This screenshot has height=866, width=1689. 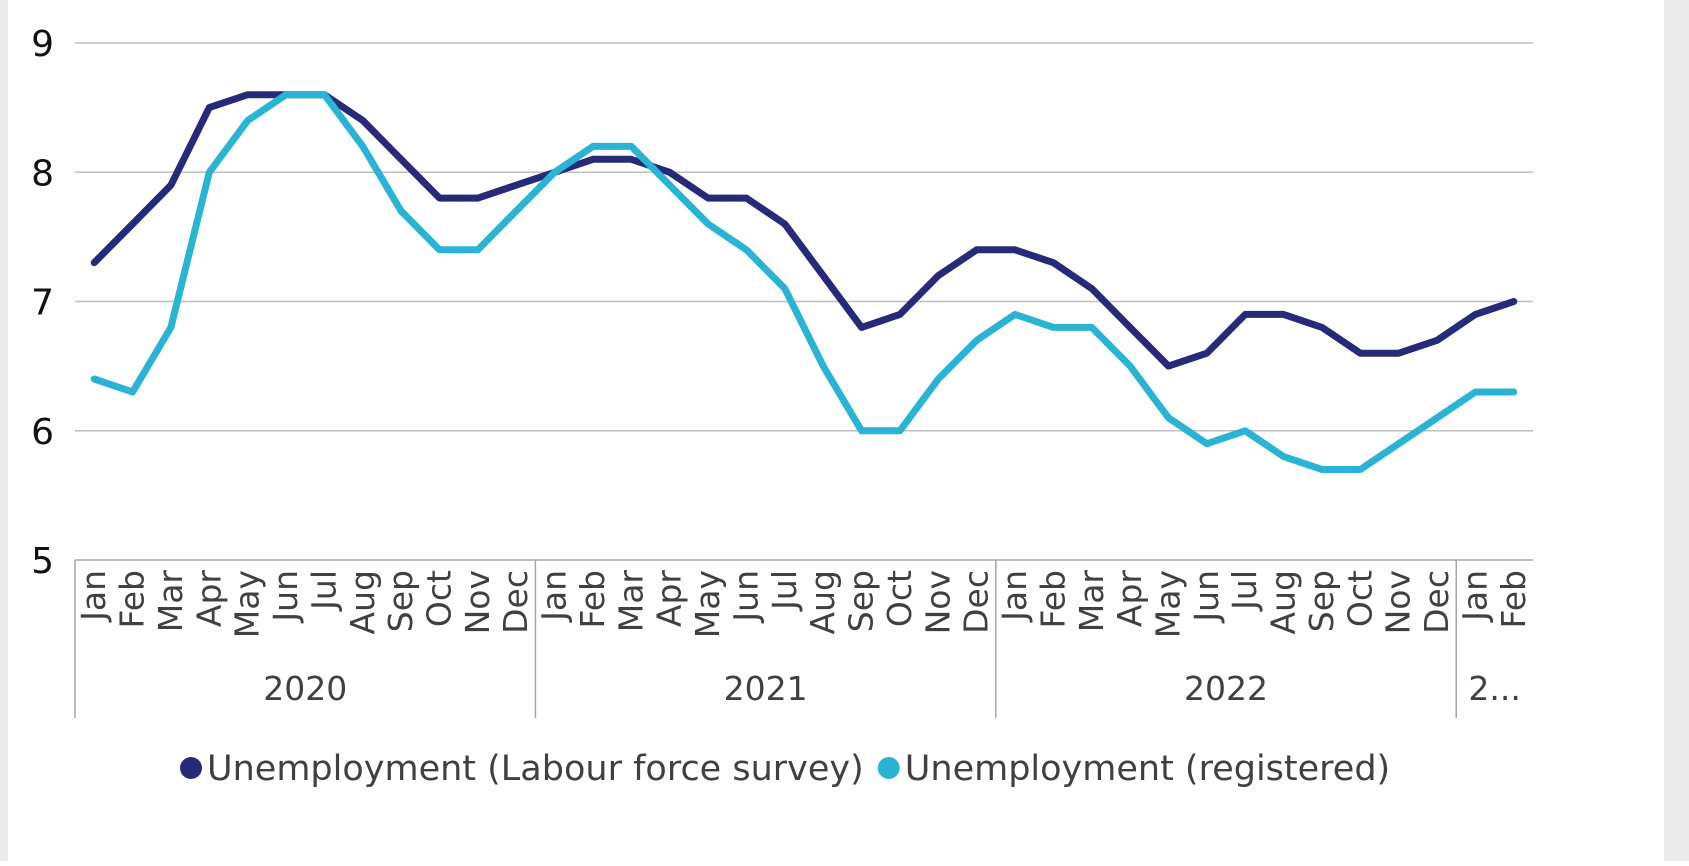 I want to click on year-label: 2021, so click(x=766, y=688).